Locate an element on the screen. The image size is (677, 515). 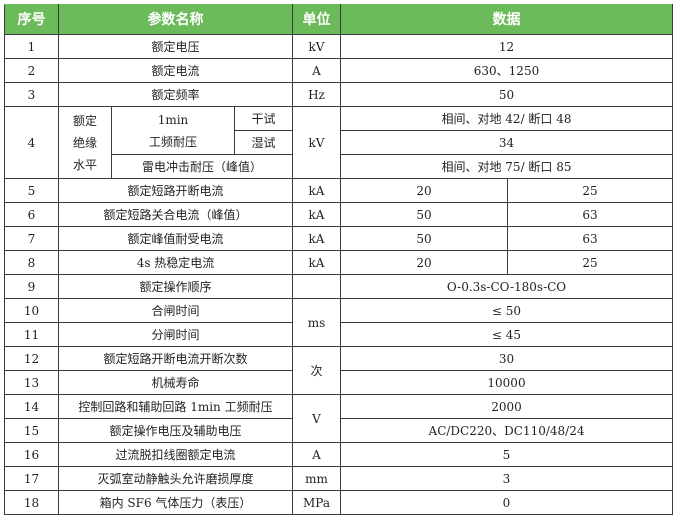
row-value: AC/DC220、DC110/48/24 is located at coordinates (506, 430).